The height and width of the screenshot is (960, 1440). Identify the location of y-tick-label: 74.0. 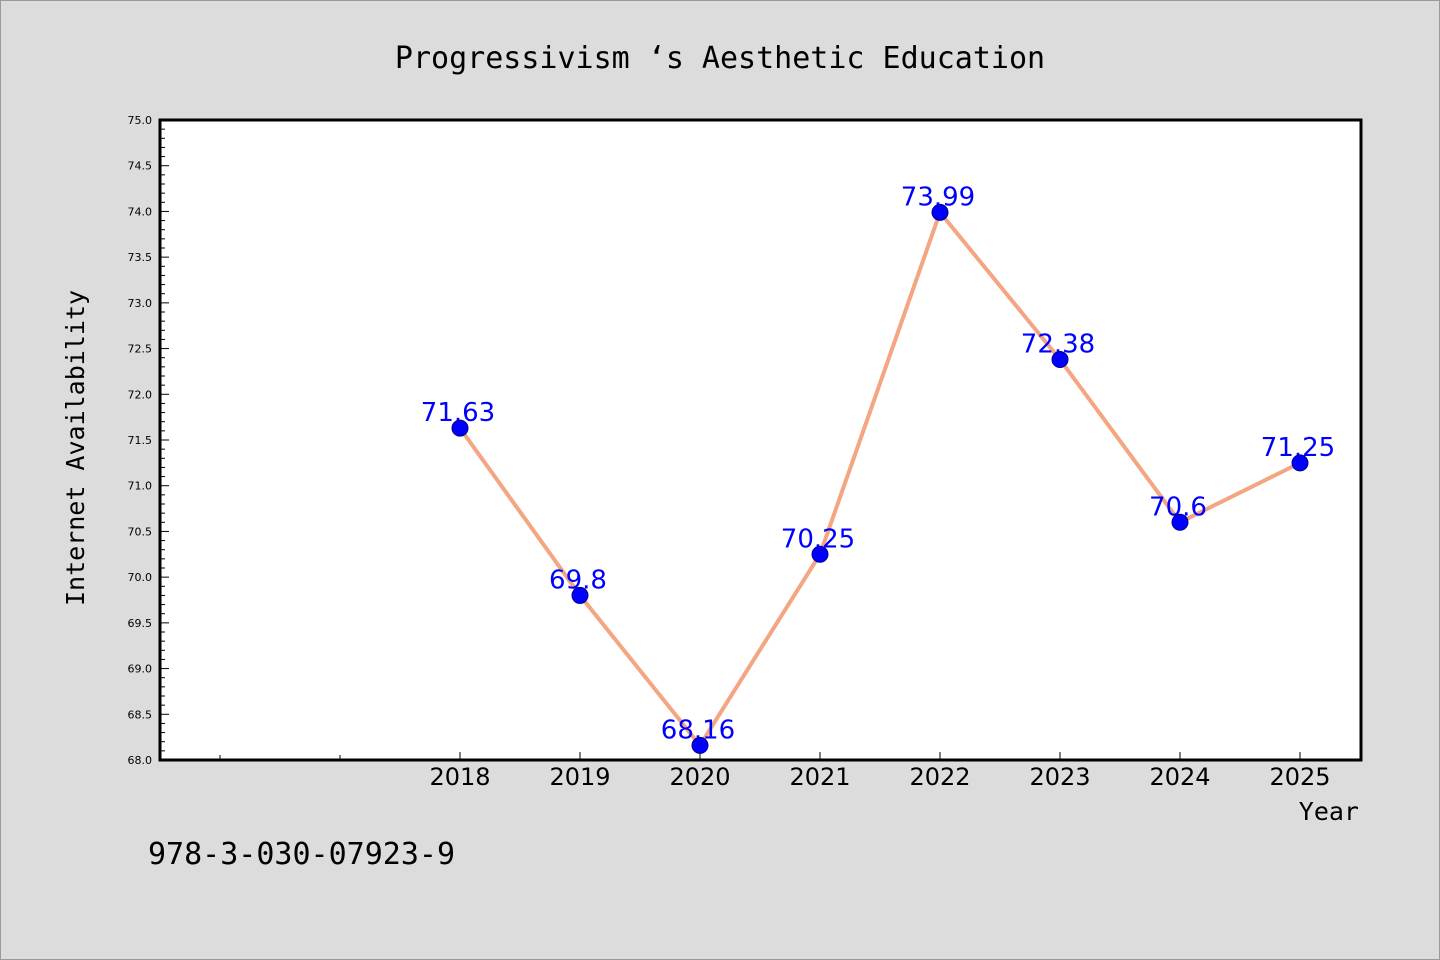
(140, 211).